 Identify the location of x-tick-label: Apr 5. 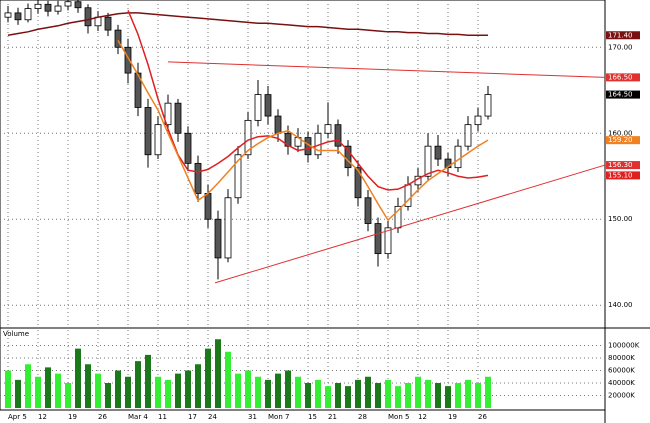
(17, 417).